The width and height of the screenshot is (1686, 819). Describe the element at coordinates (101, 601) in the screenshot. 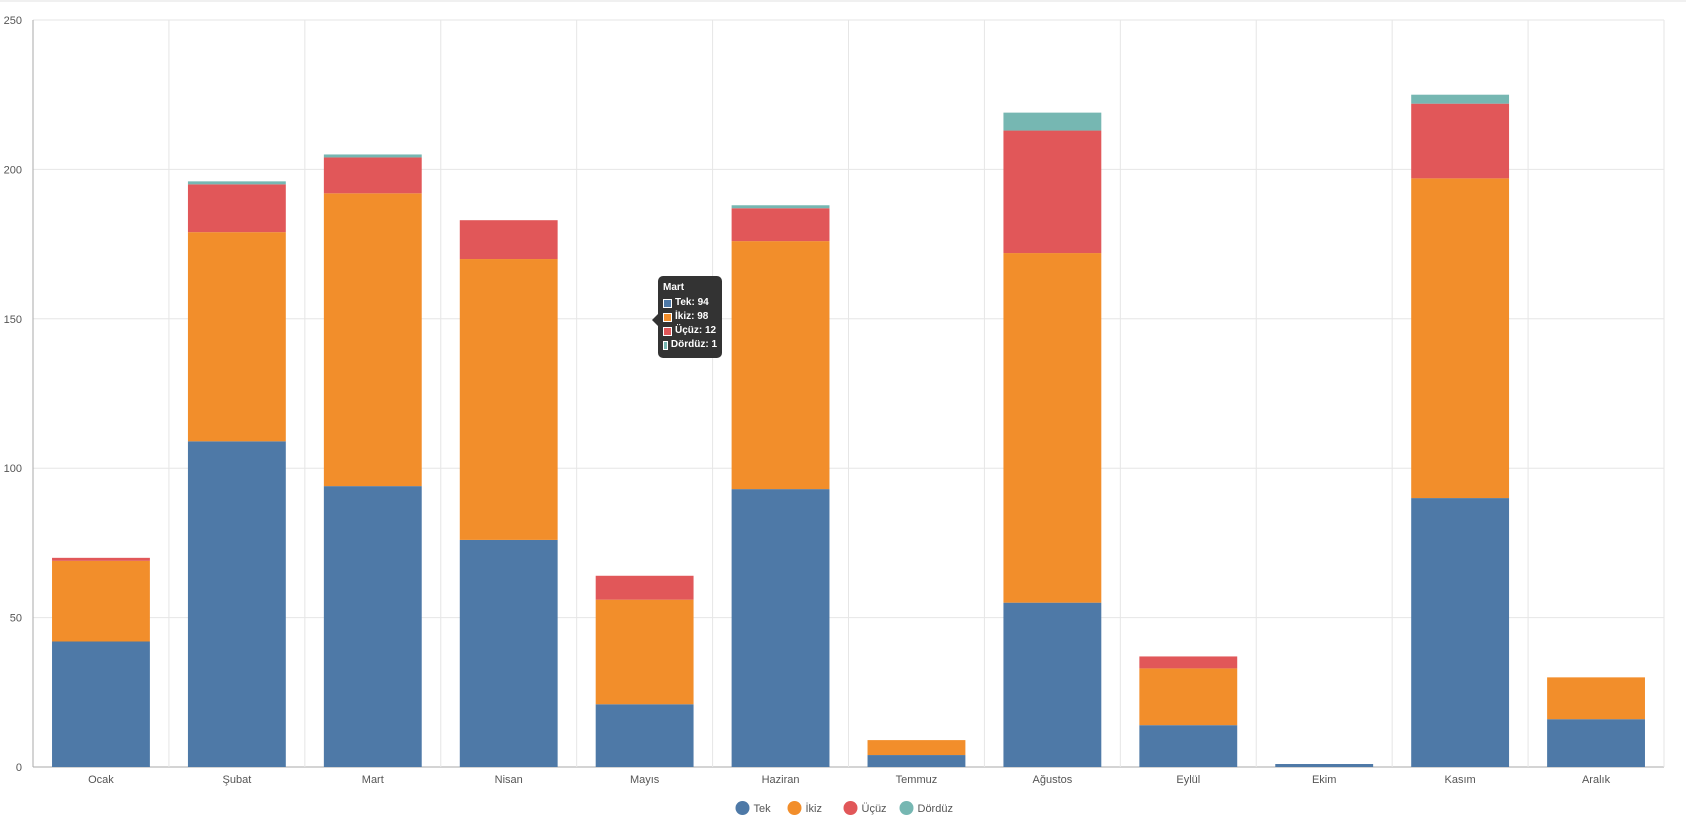

I see `bar-ocak-ikiz` at that location.